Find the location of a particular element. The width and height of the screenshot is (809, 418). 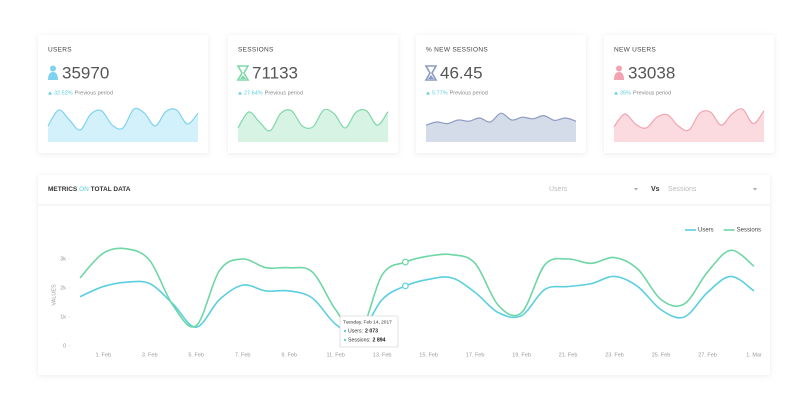

card-label: NEW USERS is located at coordinates (635, 50).